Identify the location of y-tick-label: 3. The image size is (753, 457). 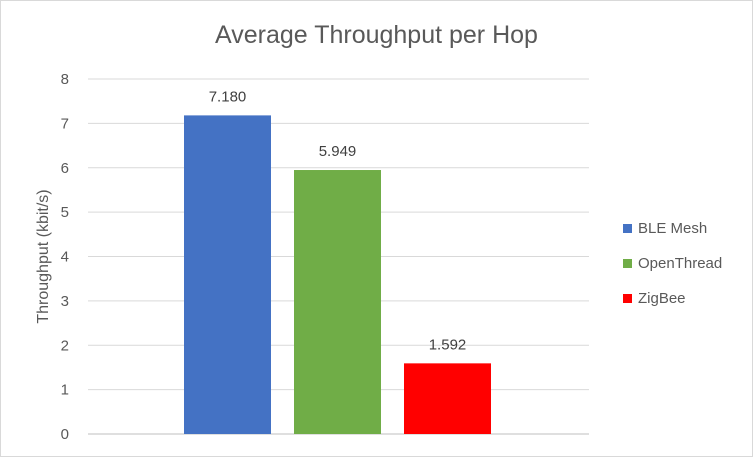
(65, 301).